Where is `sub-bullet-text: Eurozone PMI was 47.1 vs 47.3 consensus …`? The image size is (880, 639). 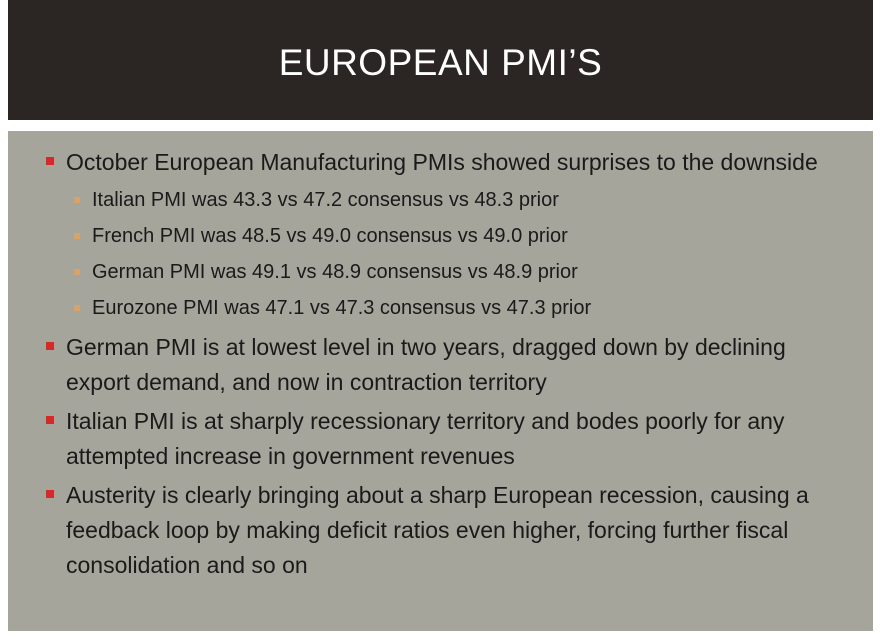 sub-bullet-text: Eurozone PMI was 47.1 vs 47.3 consensus … is located at coordinates (342, 308).